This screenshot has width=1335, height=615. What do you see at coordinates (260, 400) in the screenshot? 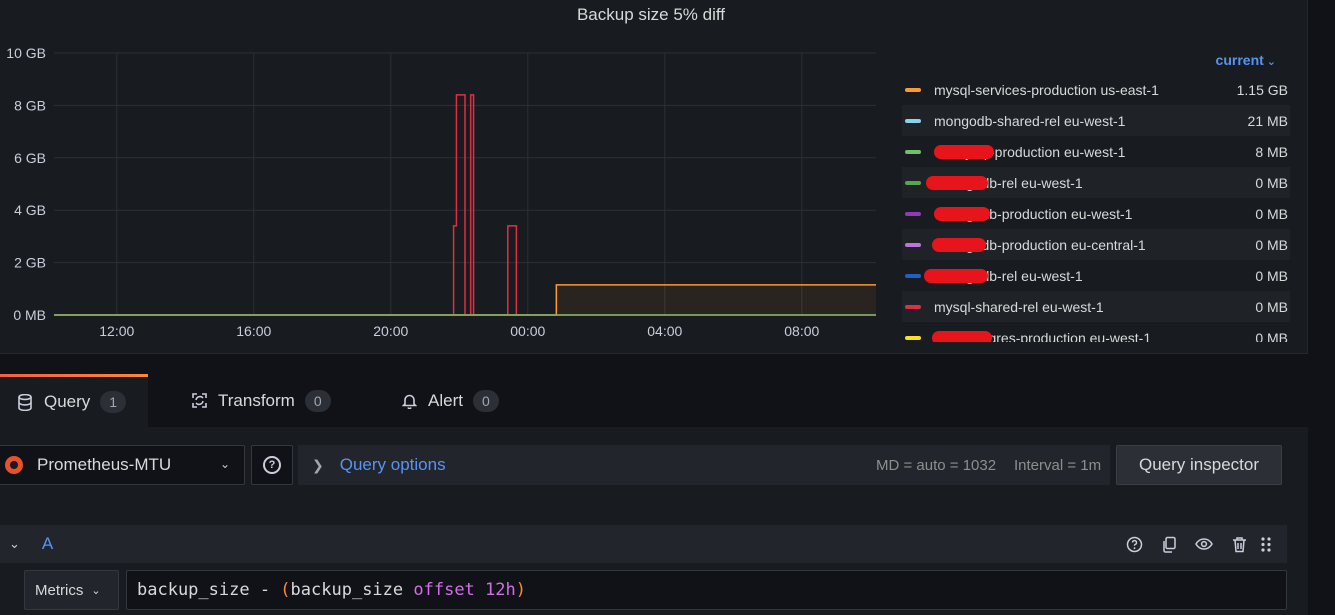
I see `tab-transform: Transform 0` at bounding box center [260, 400].